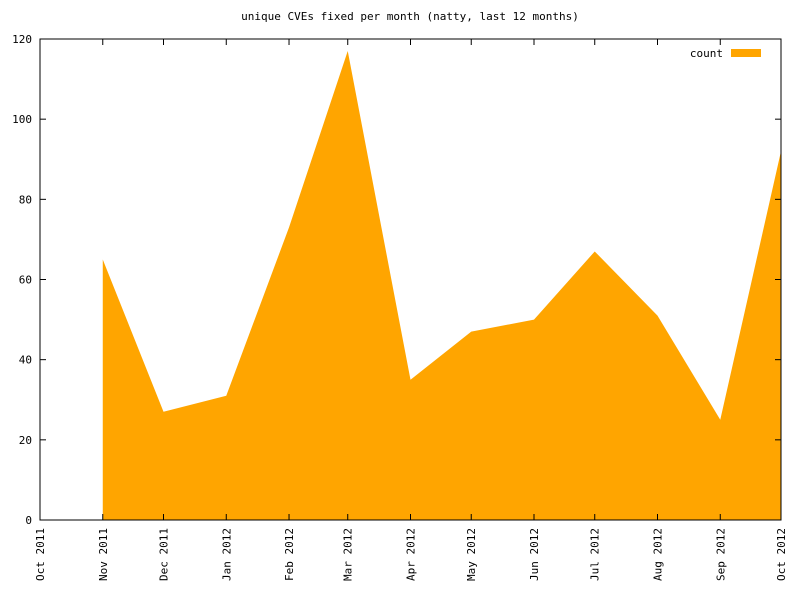 The image size is (800, 600). What do you see at coordinates (40, 554) in the screenshot?
I see `x-tick-label: Oct 2011` at bounding box center [40, 554].